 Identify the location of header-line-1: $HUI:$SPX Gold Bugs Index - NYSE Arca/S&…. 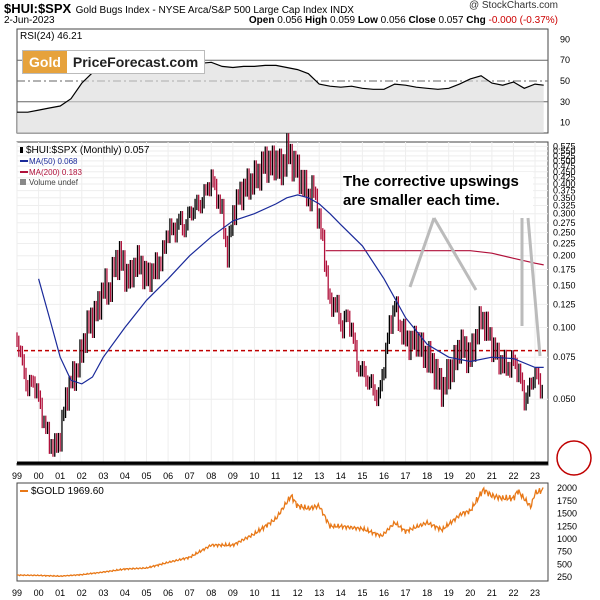
(179, 9).